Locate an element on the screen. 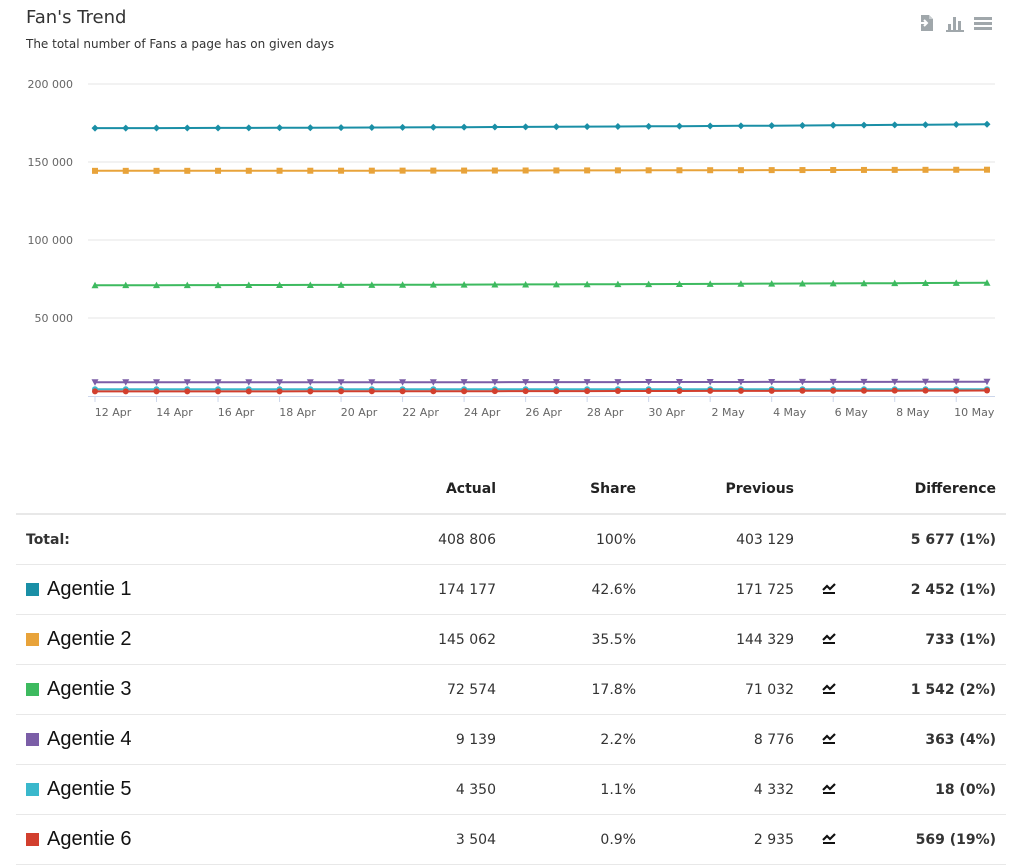  series-name-cell: Agentie 1 is located at coordinates (156, 589).